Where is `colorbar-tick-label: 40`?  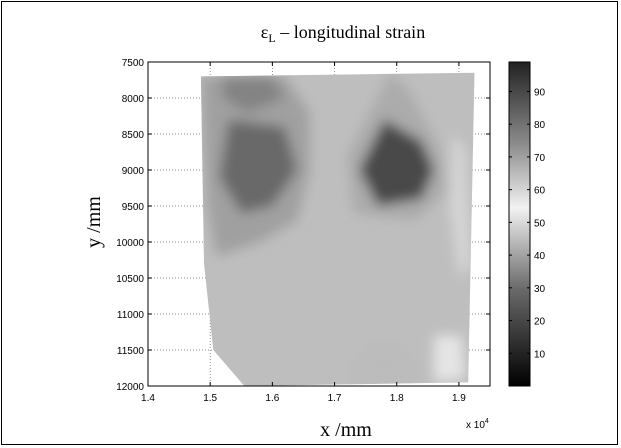
colorbar-tick-label: 40 is located at coordinates (540, 256).